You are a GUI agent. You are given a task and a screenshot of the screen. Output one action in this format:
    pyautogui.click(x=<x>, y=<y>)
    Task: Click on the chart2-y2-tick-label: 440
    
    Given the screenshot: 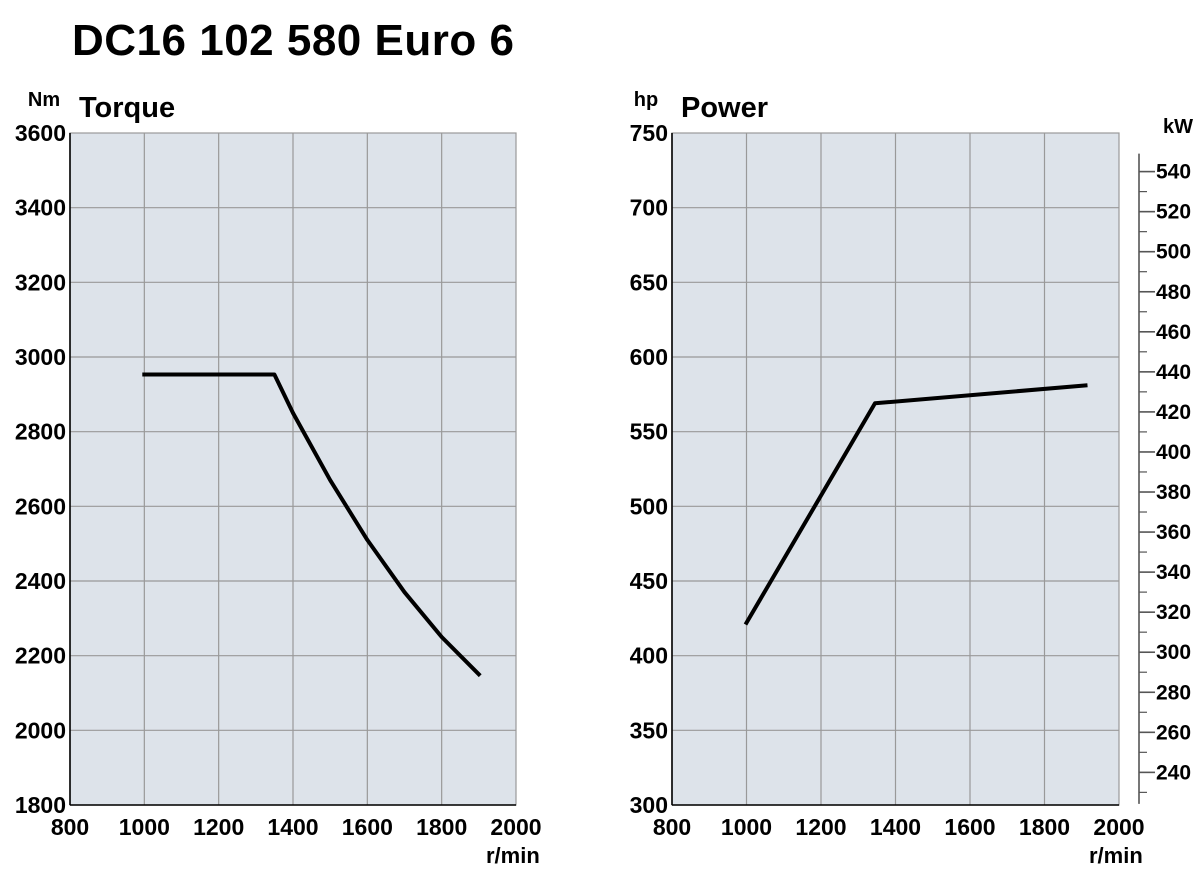 What is the action you would take?
    pyautogui.click(x=1173, y=372)
    